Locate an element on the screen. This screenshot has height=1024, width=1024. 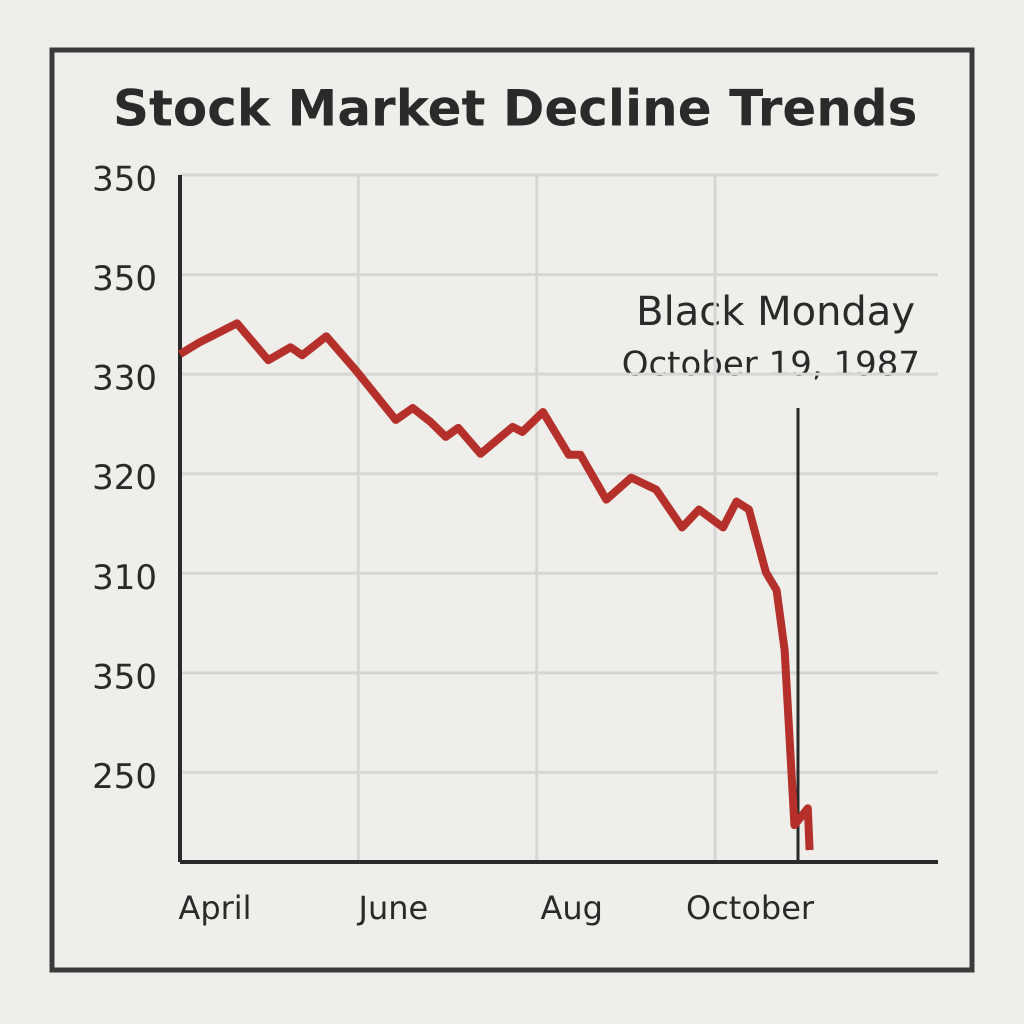
y-tick-label: 320 is located at coordinates (124, 478).